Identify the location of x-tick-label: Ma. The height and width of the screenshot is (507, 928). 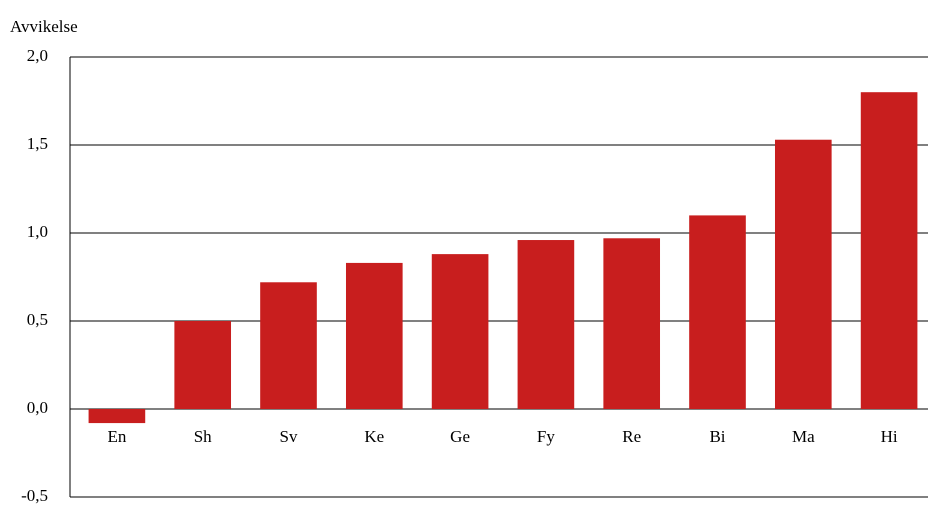
(803, 436).